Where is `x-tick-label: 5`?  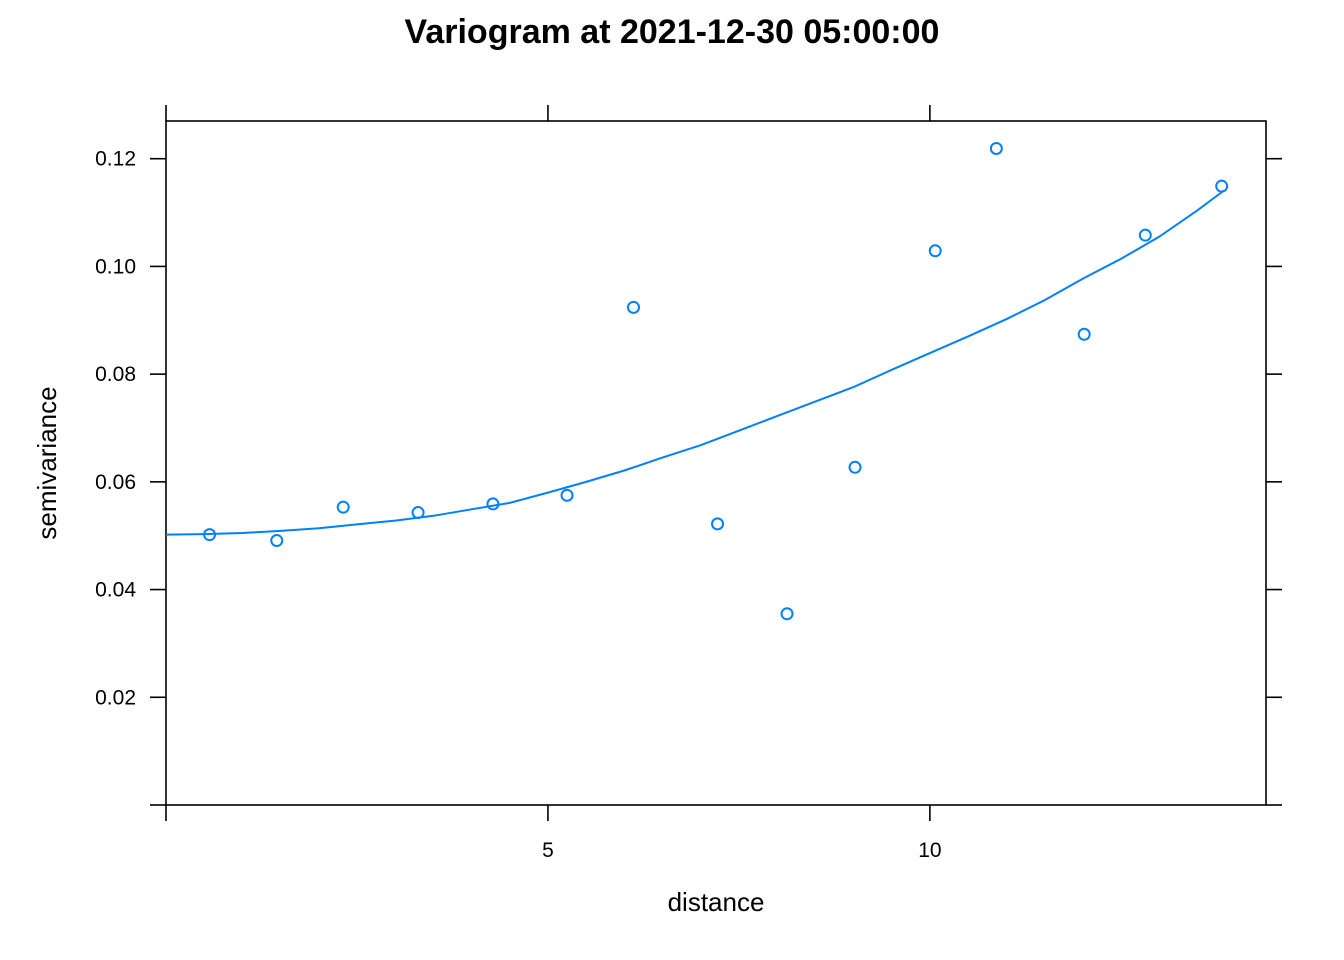
x-tick-label: 5 is located at coordinates (548, 850).